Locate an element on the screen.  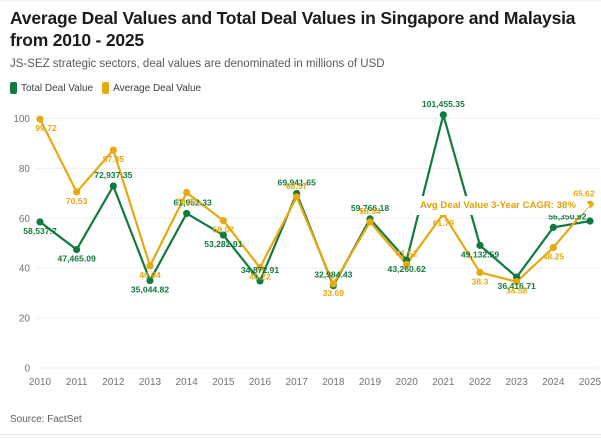
y-axis-tick-label: 100 is located at coordinates (21, 119).